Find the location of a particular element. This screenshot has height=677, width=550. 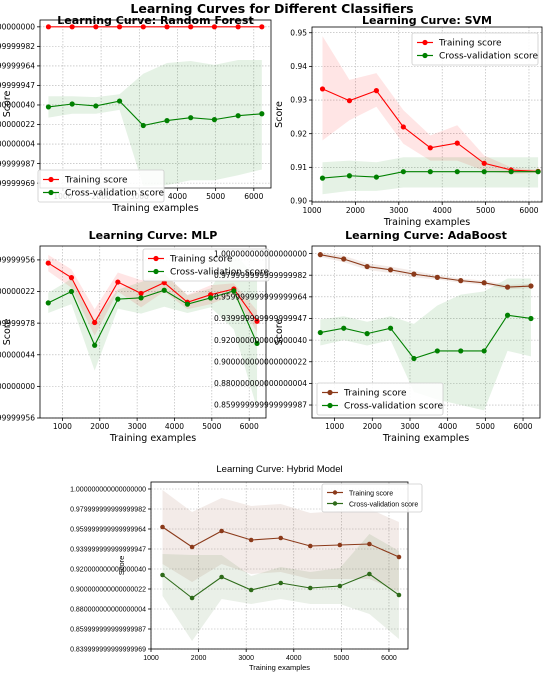

plot-area is located at coordinates (281, 565).